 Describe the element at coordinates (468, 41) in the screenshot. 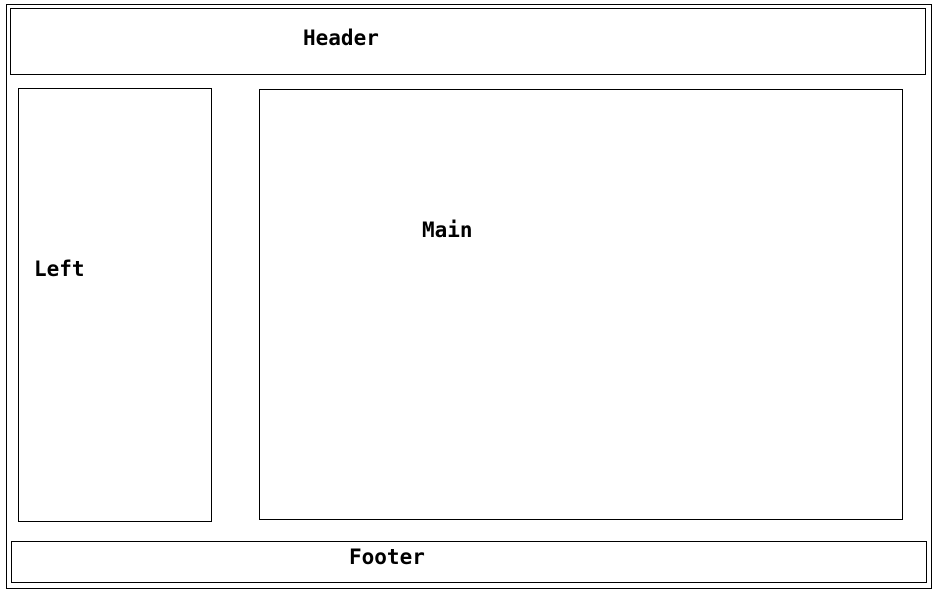

I see `header-region` at that location.